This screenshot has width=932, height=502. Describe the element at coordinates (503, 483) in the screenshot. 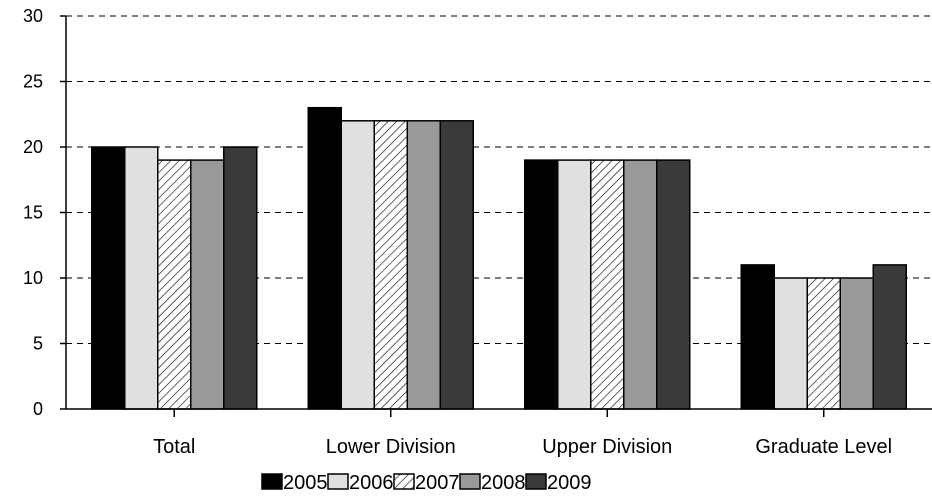

I see `legend-label: 2008` at that location.